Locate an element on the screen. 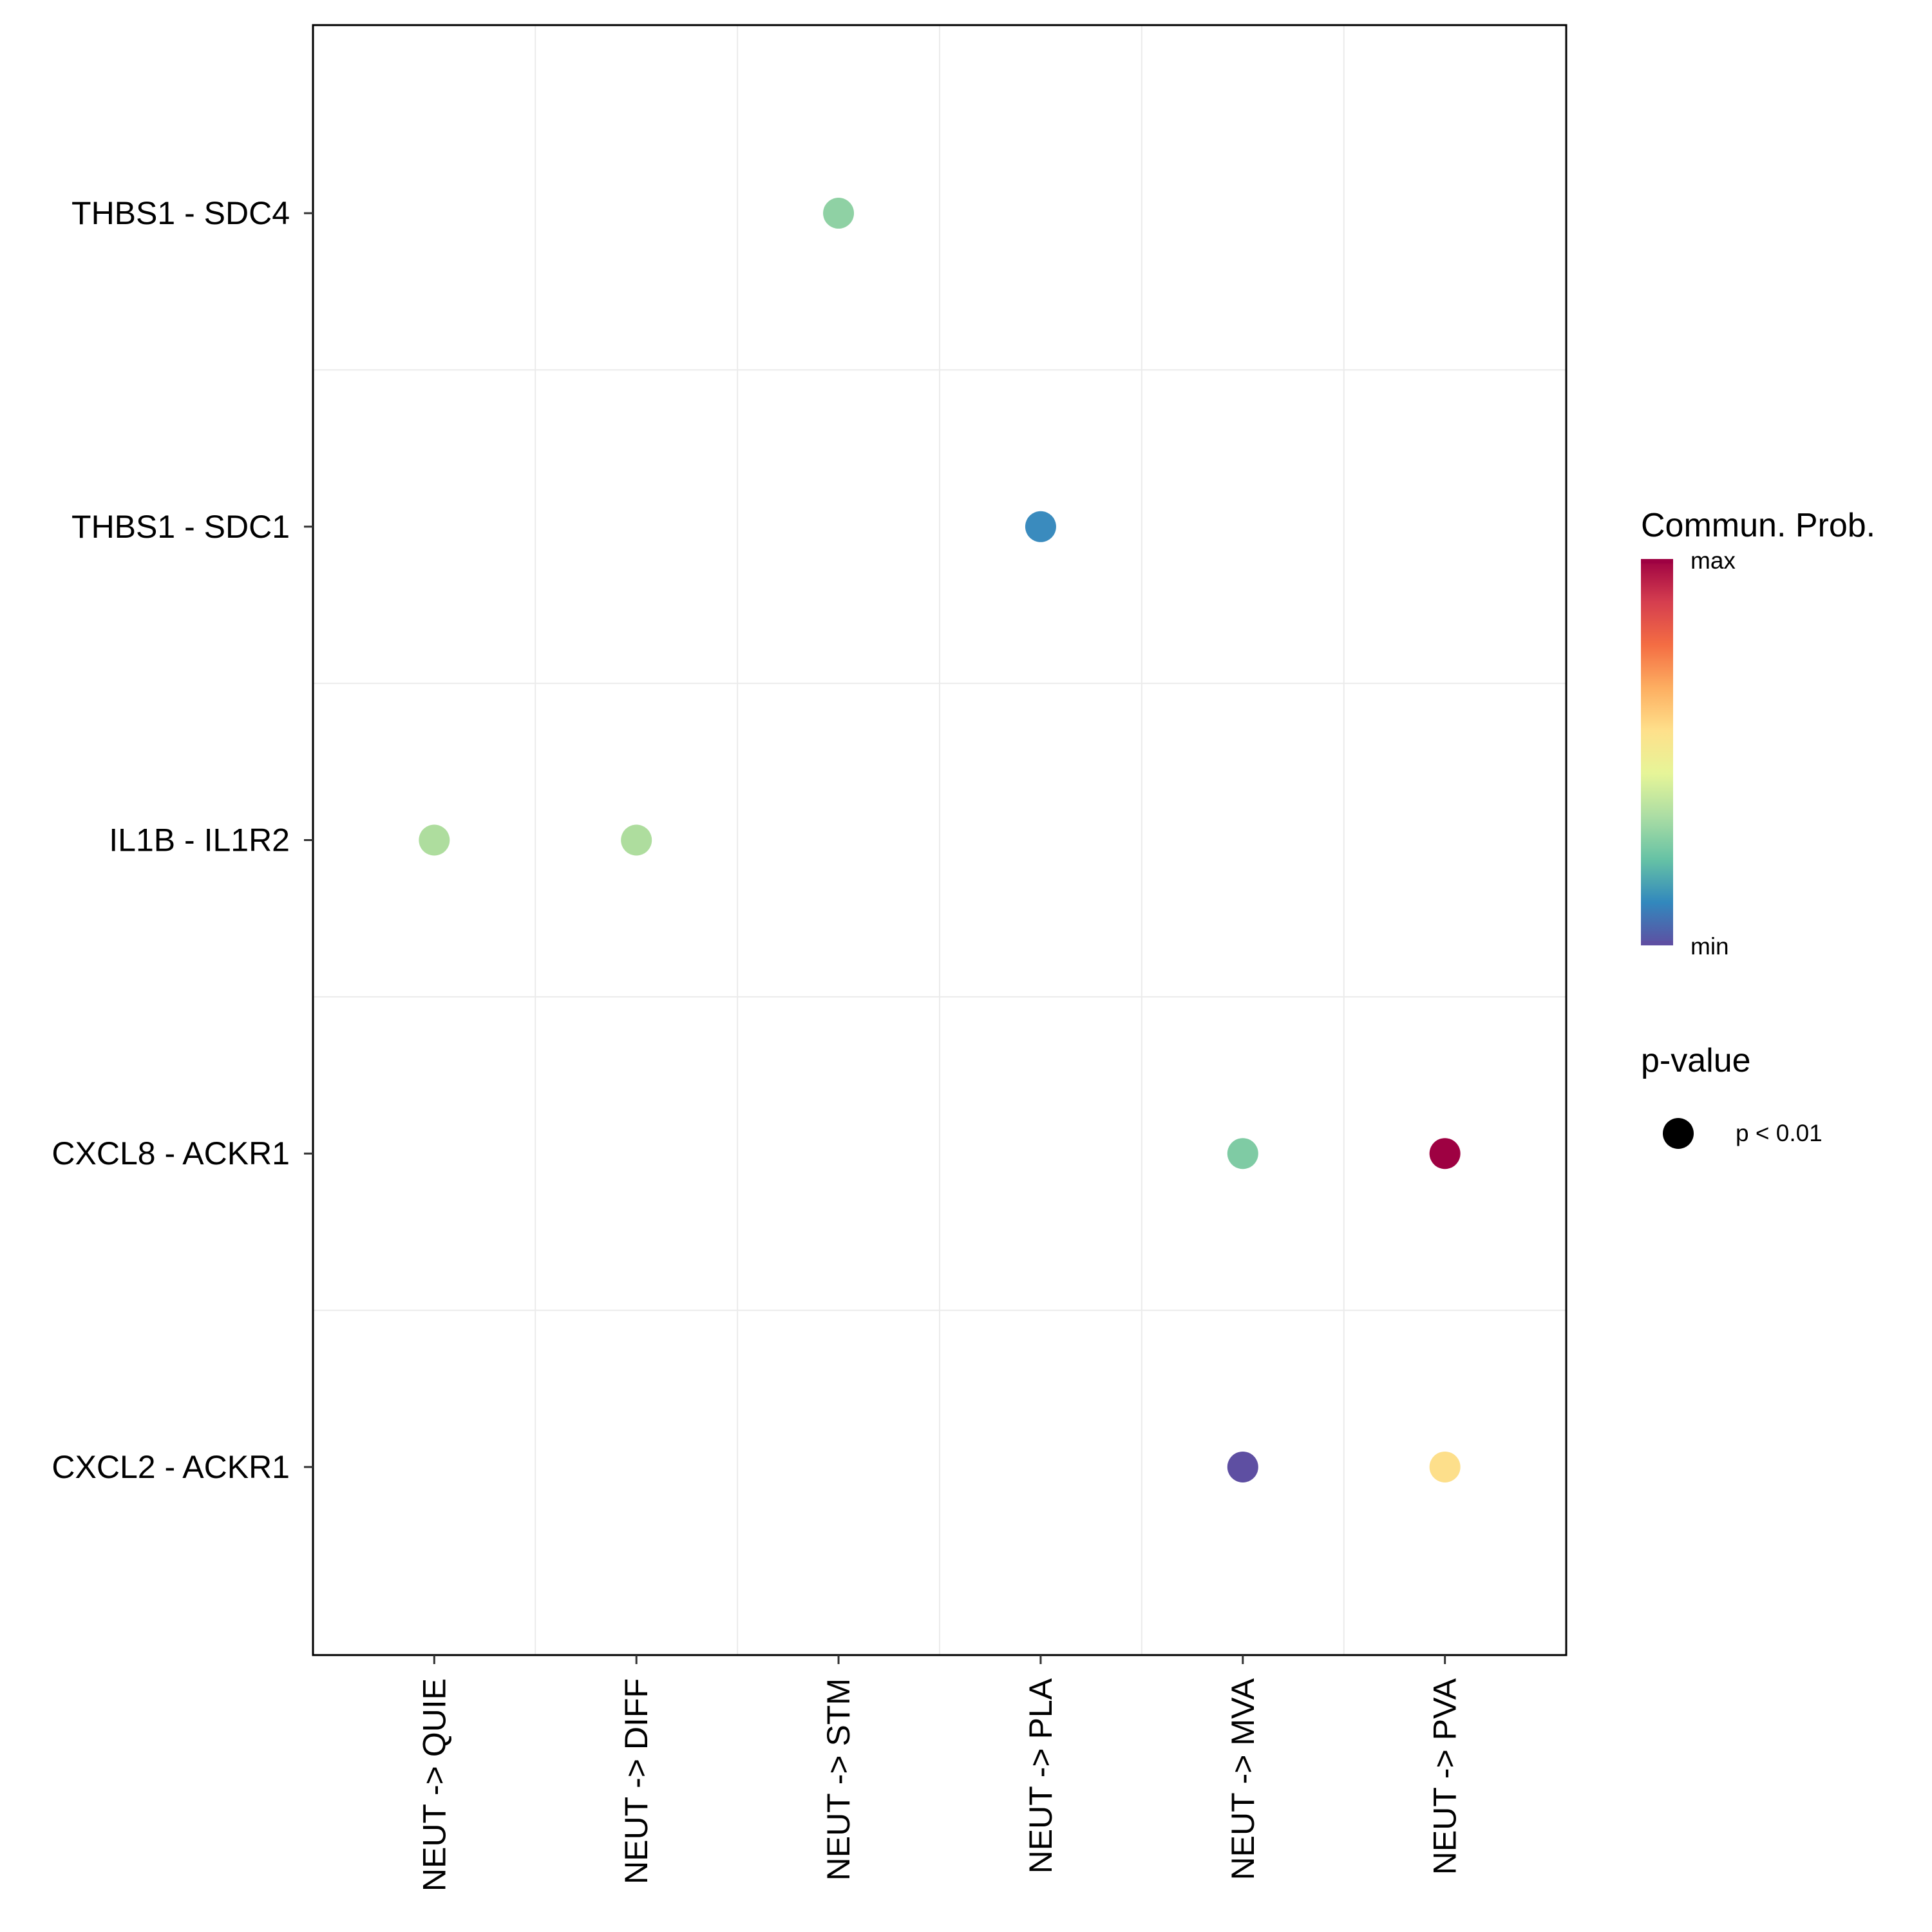 The height and width of the screenshot is (1932, 1932). x-tick-label: NEUT -> MVA is located at coordinates (1243, 1779).